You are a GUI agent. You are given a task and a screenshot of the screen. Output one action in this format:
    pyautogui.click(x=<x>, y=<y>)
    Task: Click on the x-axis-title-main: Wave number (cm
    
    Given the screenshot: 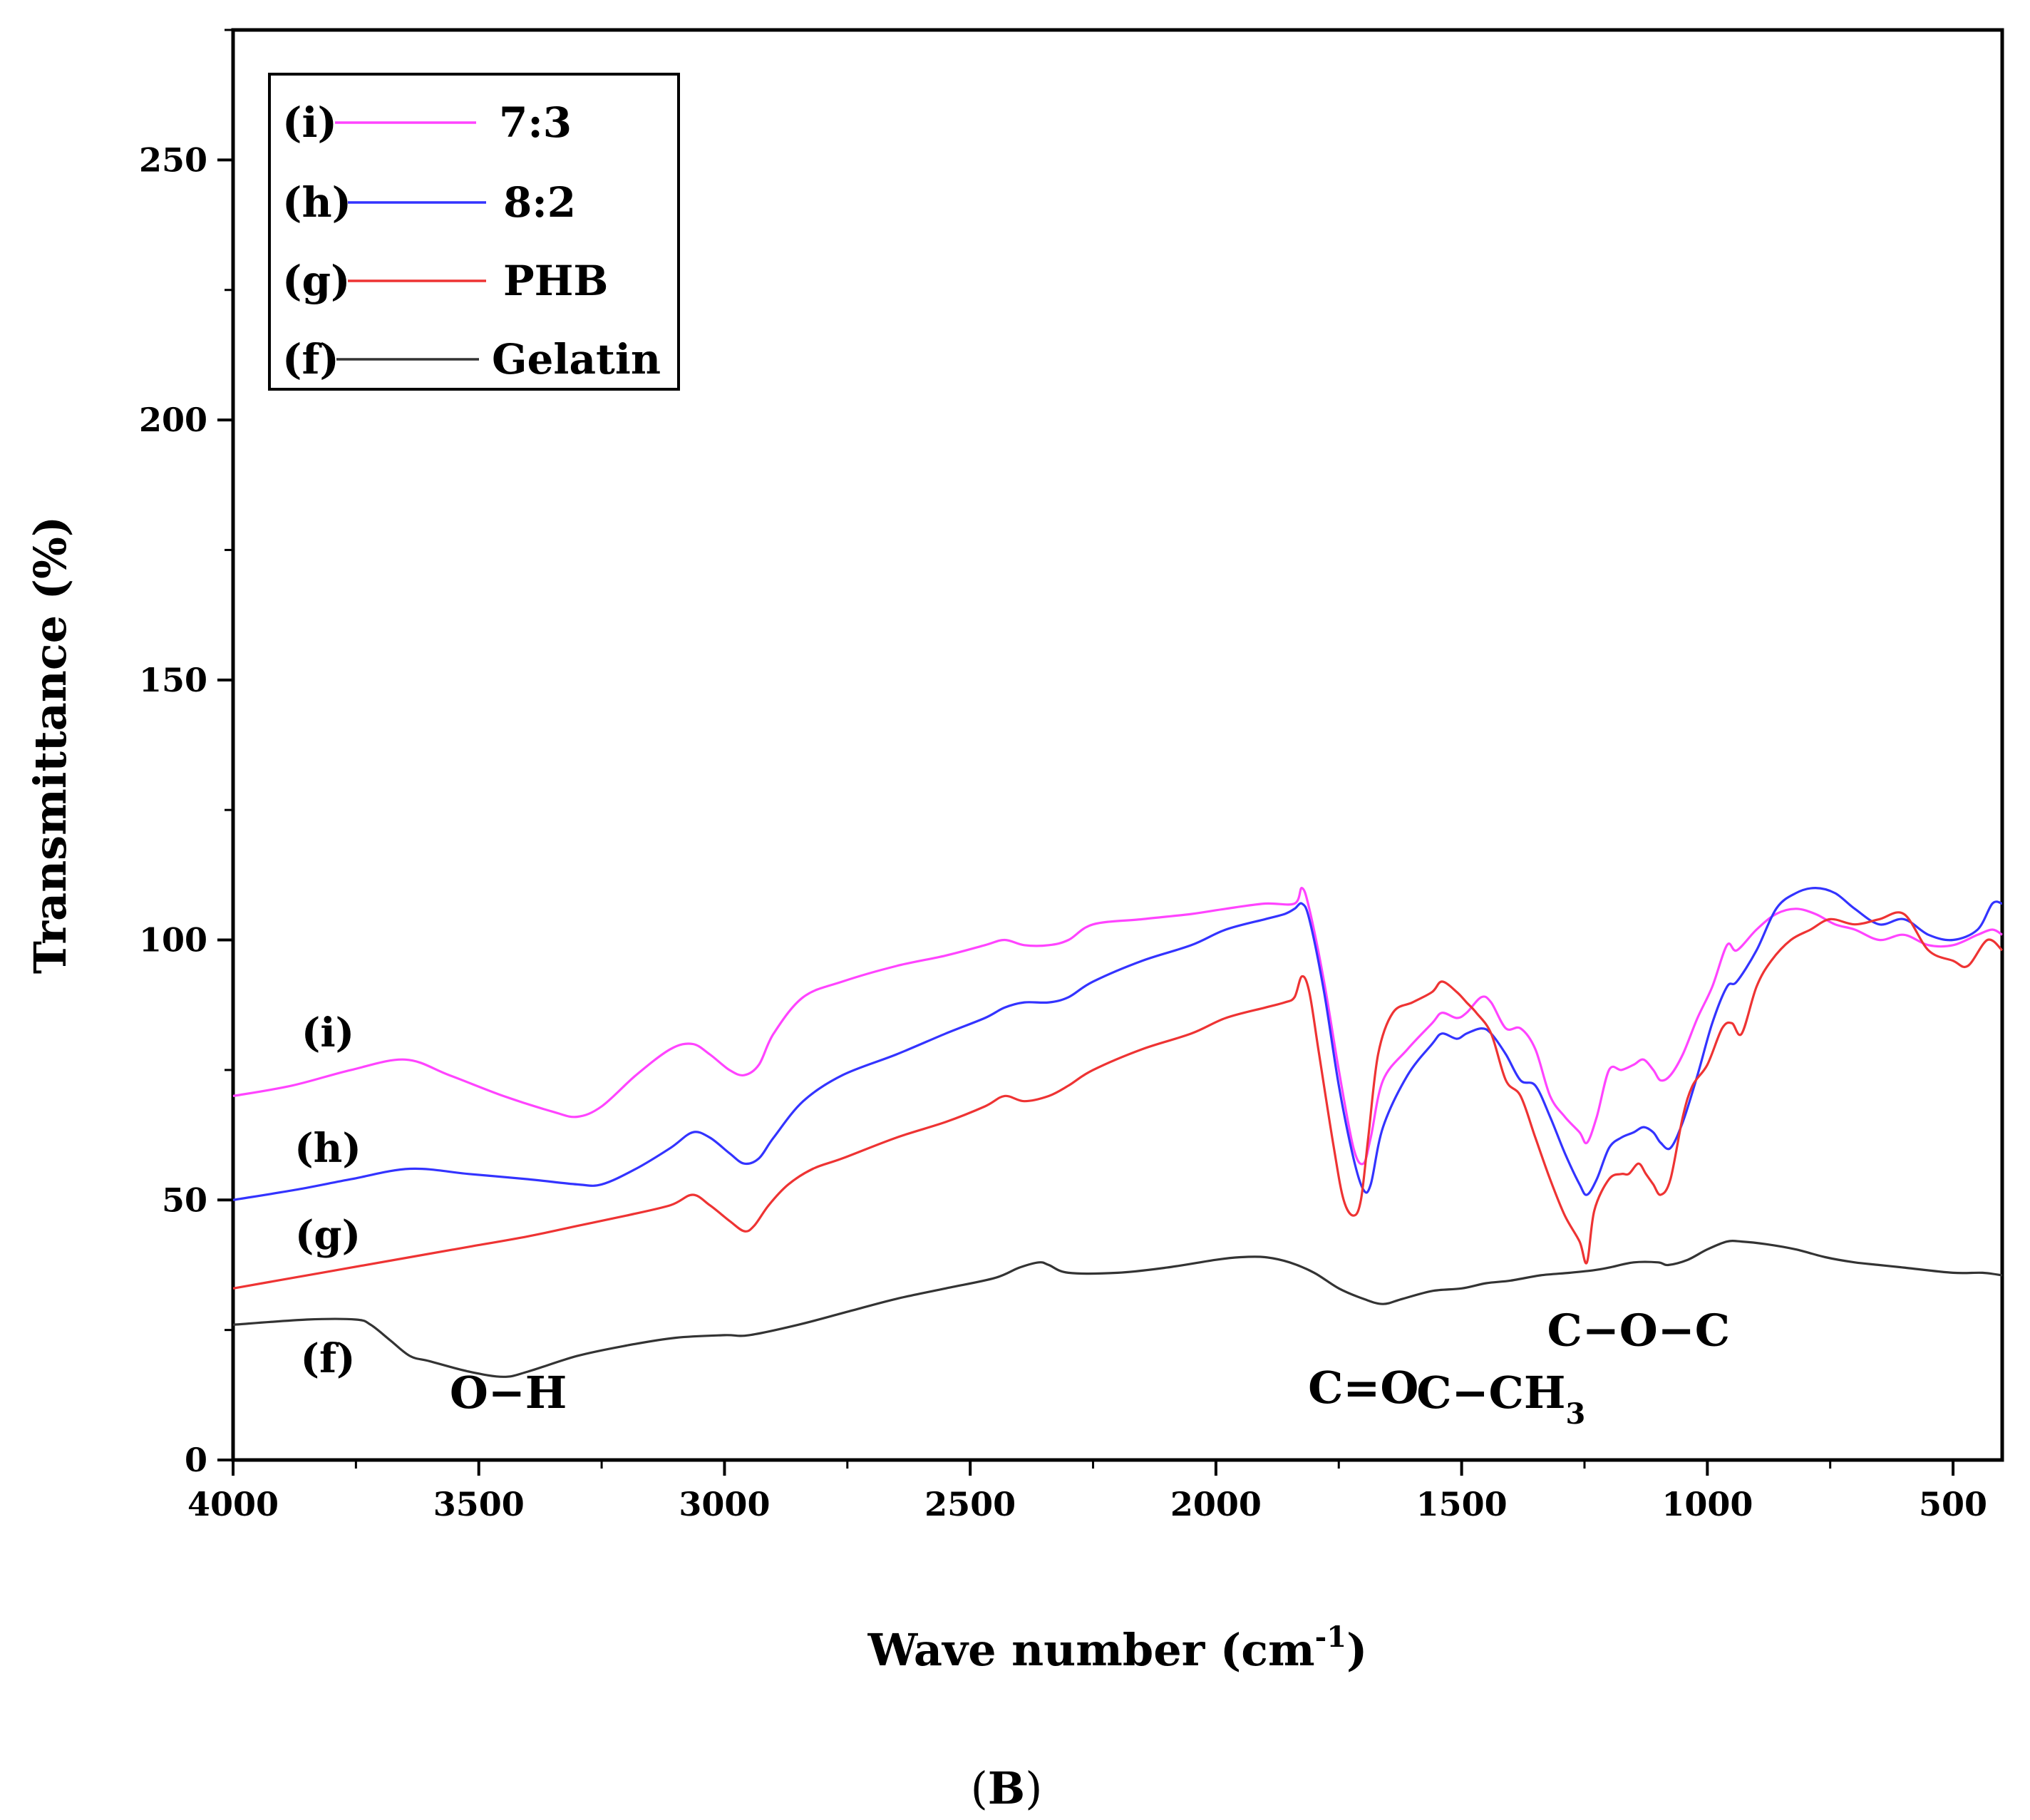 What is the action you would take?
    pyautogui.click(x=1091, y=1650)
    